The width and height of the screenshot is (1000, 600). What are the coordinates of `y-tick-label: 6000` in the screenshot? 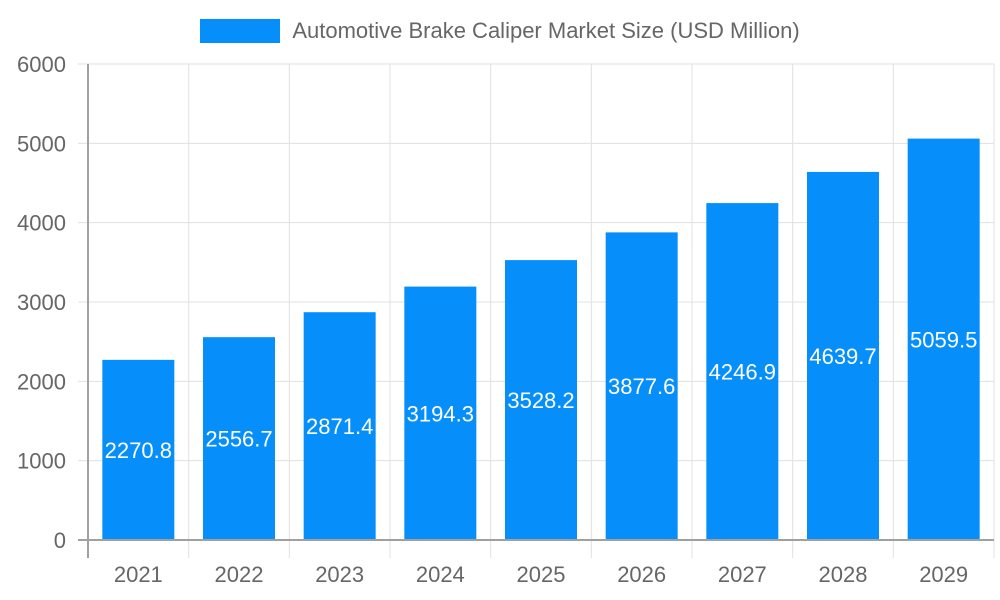 It's located at (41, 64).